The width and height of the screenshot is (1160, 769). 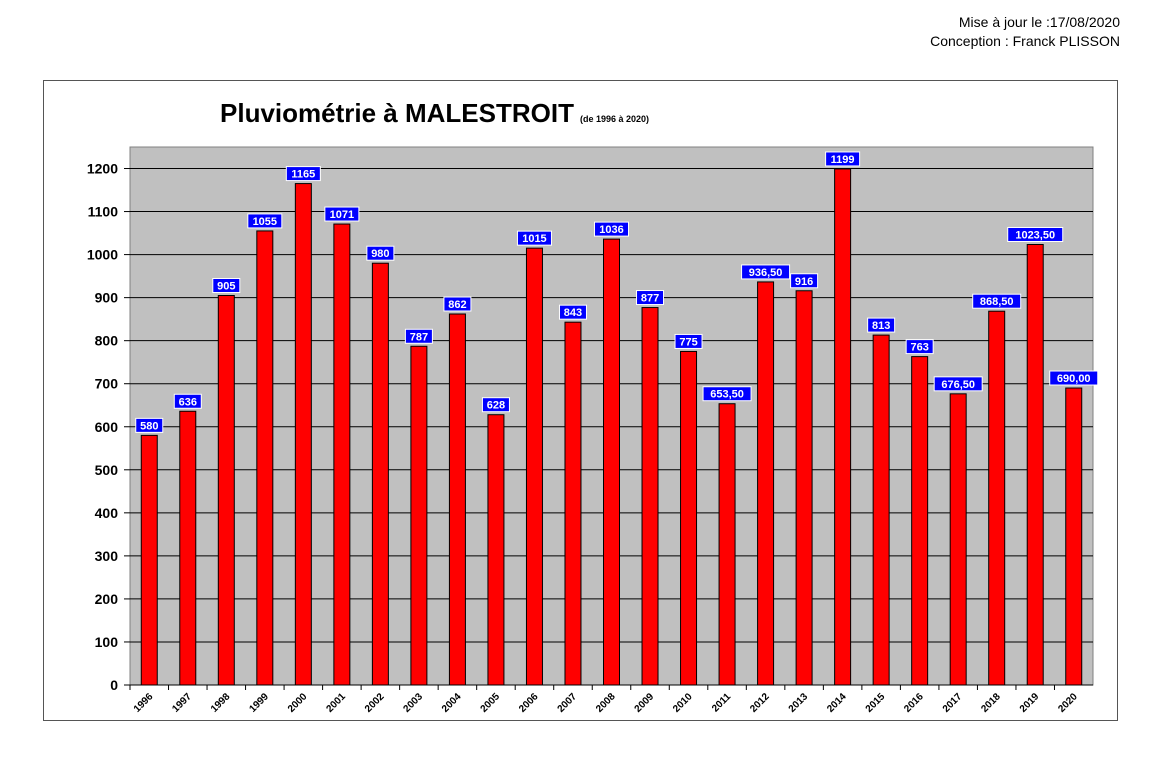 What do you see at coordinates (107, 556) in the screenshot?
I see `y-tick-label: 300` at bounding box center [107, 556].